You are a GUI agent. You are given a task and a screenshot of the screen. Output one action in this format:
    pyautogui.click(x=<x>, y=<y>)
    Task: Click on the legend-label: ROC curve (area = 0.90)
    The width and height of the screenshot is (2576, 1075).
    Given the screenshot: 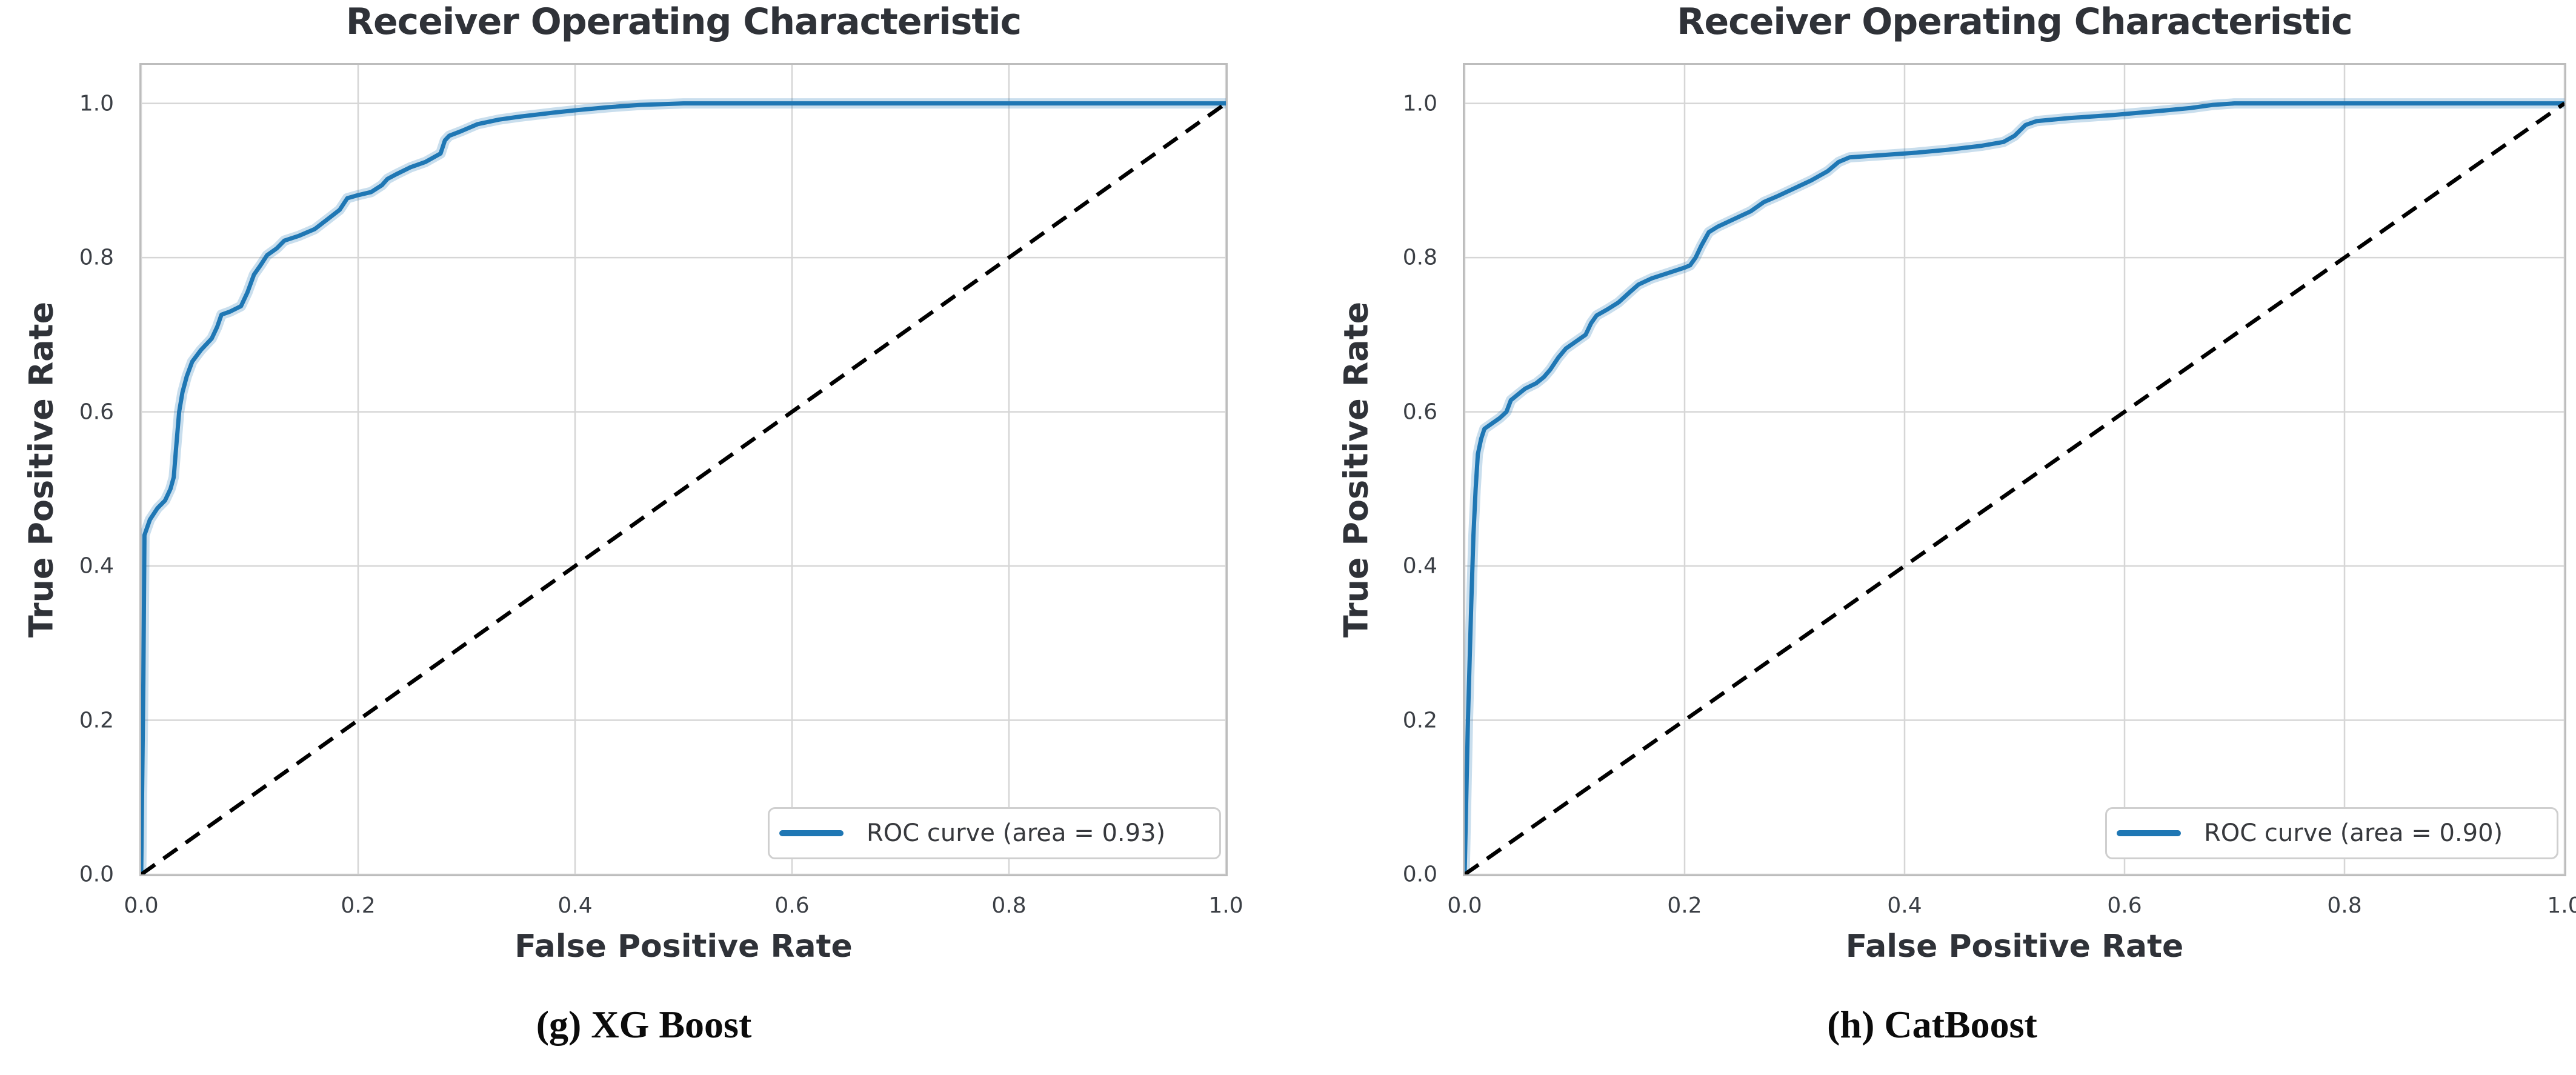 What is the action you would take?
    pyautogui.click(x=2353, y=833)
    